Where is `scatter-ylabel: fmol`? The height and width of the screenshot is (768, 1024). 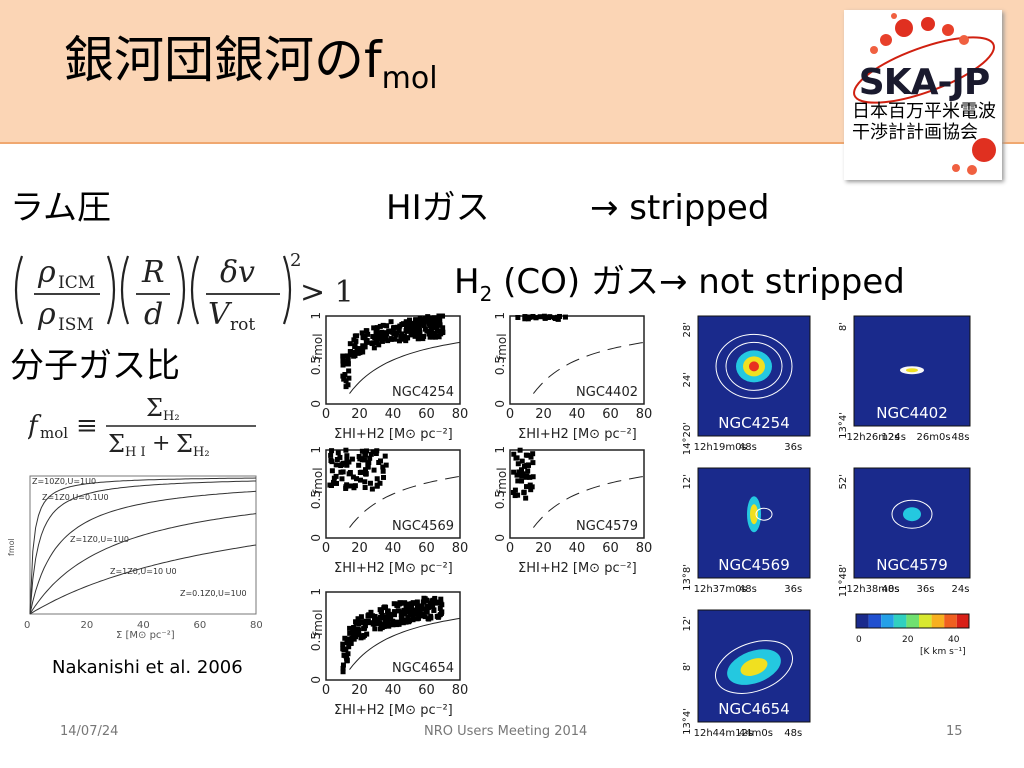
scatter-ylabel: fmol is located at coordinates (318, 480).